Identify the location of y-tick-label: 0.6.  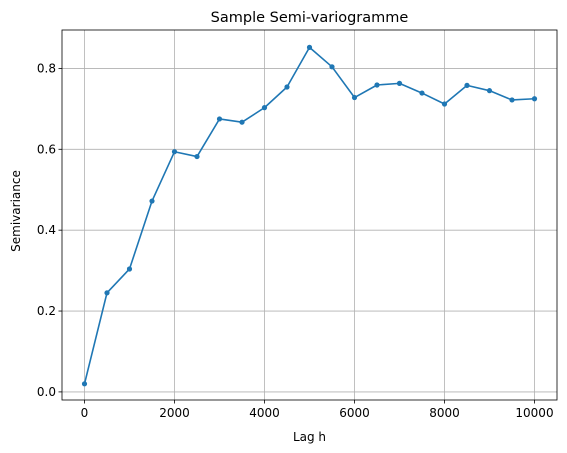
(46, 149).